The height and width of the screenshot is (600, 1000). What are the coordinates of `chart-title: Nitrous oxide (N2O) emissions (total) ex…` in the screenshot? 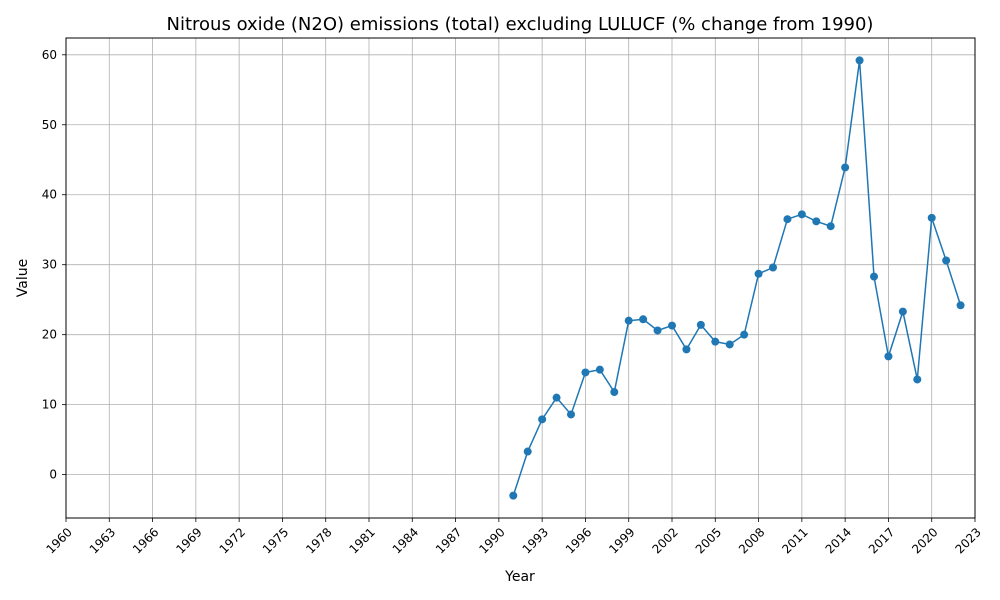 It's located at (520, 24).